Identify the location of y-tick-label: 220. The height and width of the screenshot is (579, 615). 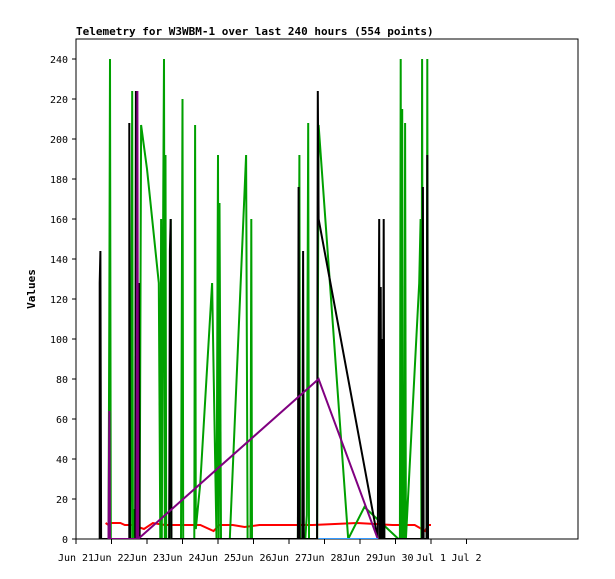
(59, 100).